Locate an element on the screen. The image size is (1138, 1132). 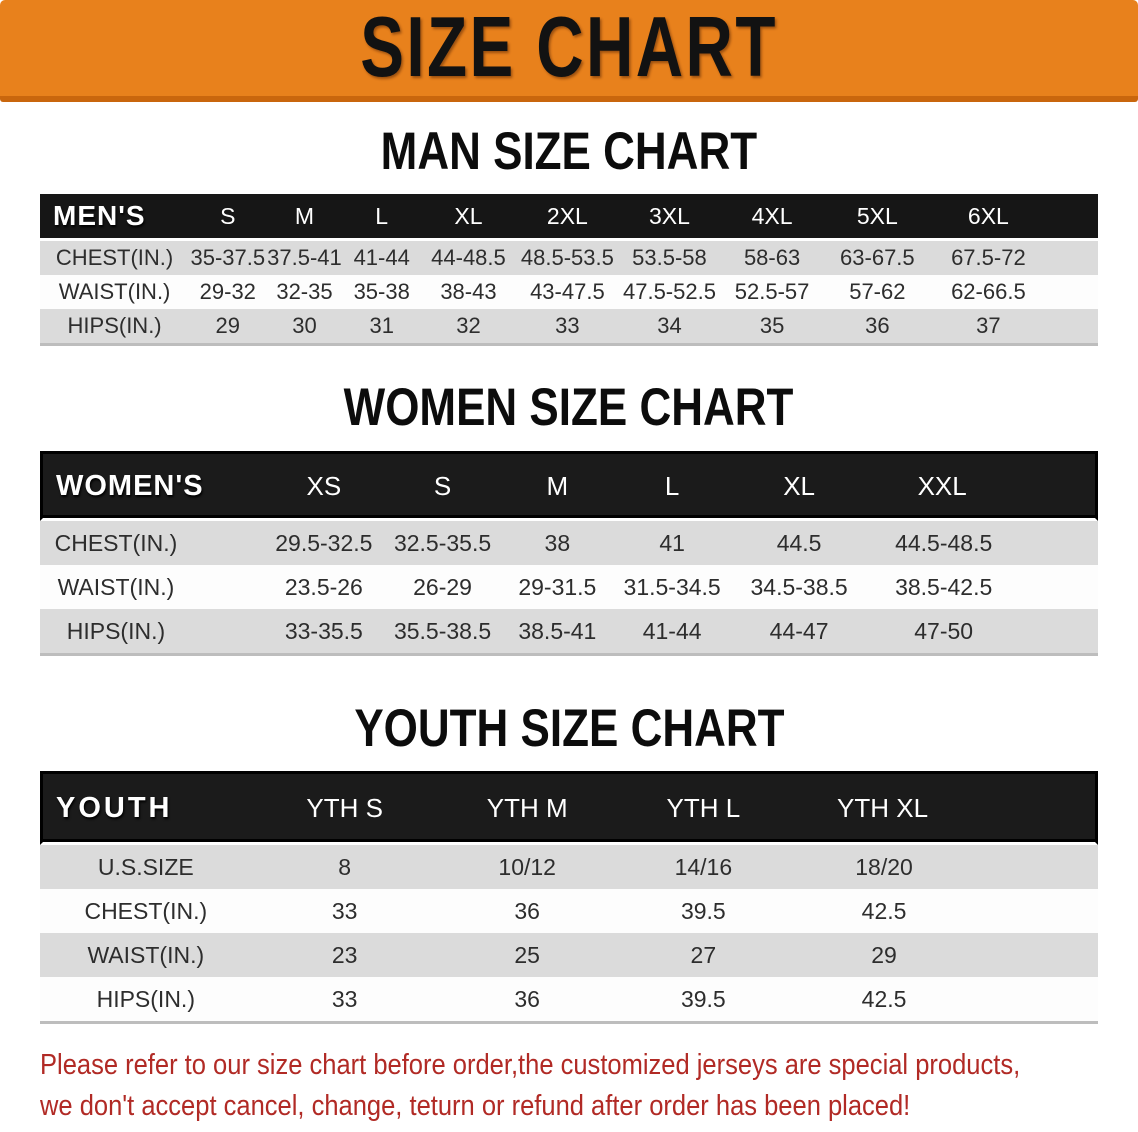
size-column-header: 2XL is located at coordinates (567, 217).